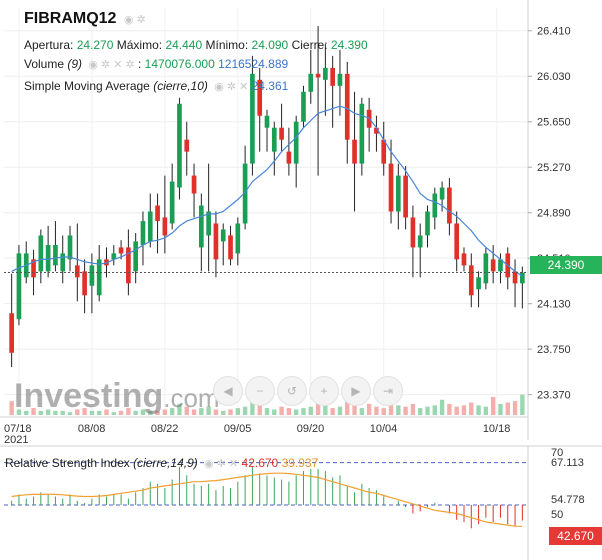 The width and height of the screenshot is (602, 560). I want to click on time-tick-label: 08/08, so click(92, 429).